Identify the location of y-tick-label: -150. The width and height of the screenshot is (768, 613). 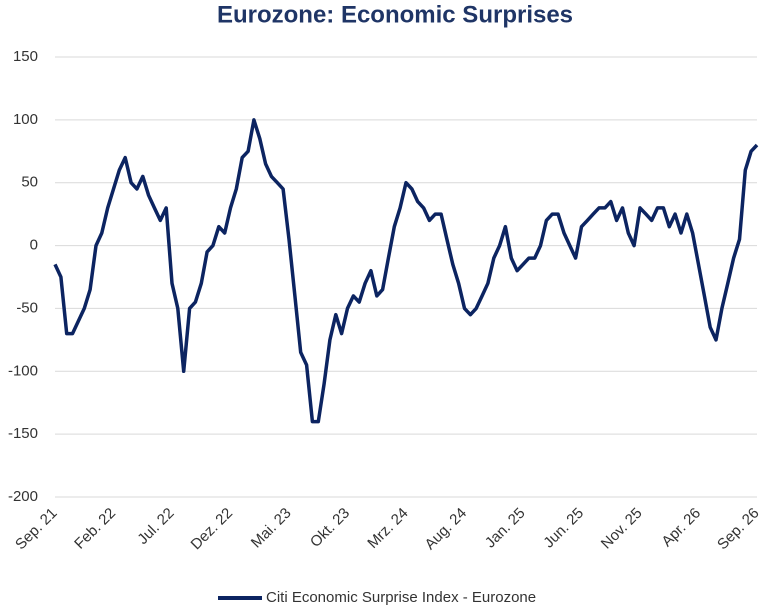
(23, 433).